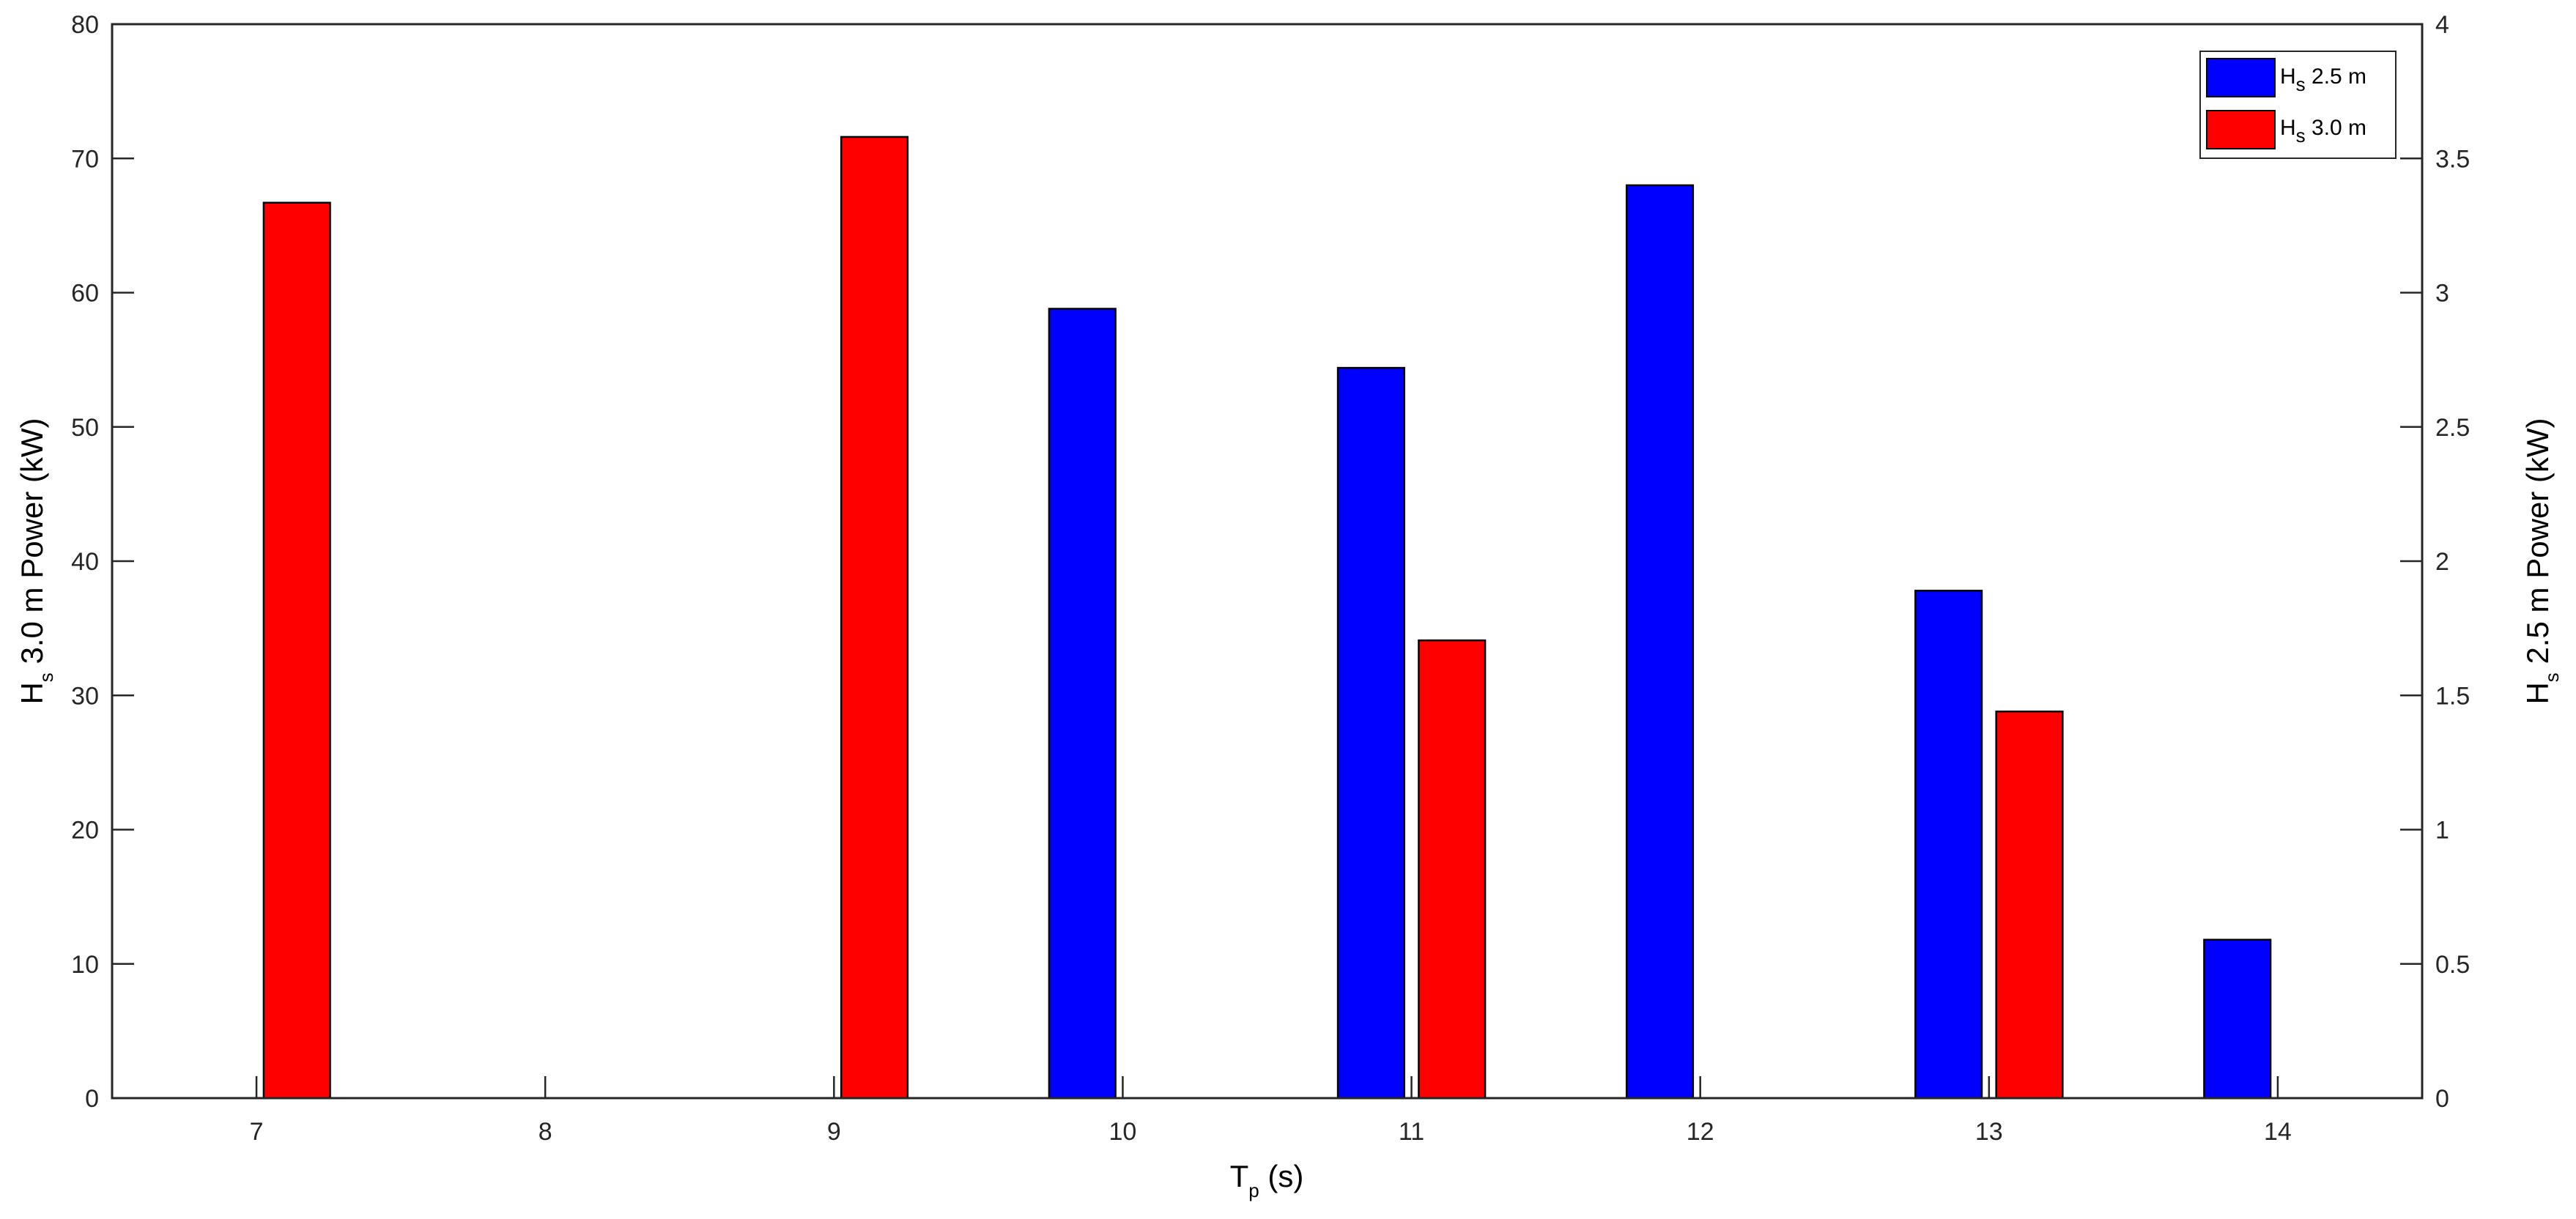  Describe the element at coordinates (2323, 131) in the screenshot. I see `legend-label-hs-3-0: Hs 3.0 m` at that location.